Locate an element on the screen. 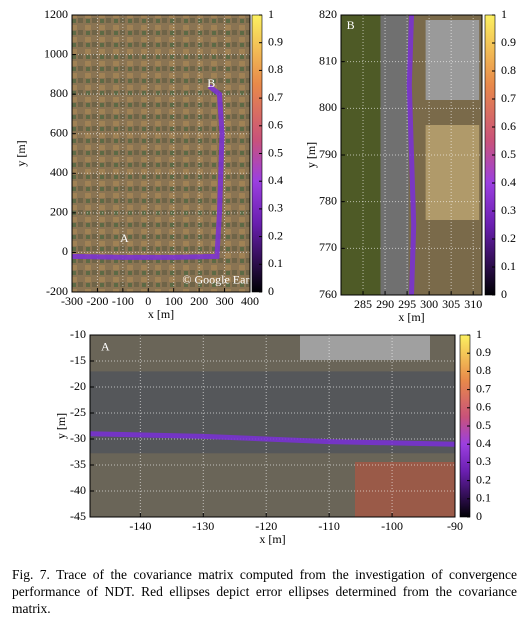 This screenshot has height=626, width=528. x-tick-label: 400 is located at coordinates (250, 301).